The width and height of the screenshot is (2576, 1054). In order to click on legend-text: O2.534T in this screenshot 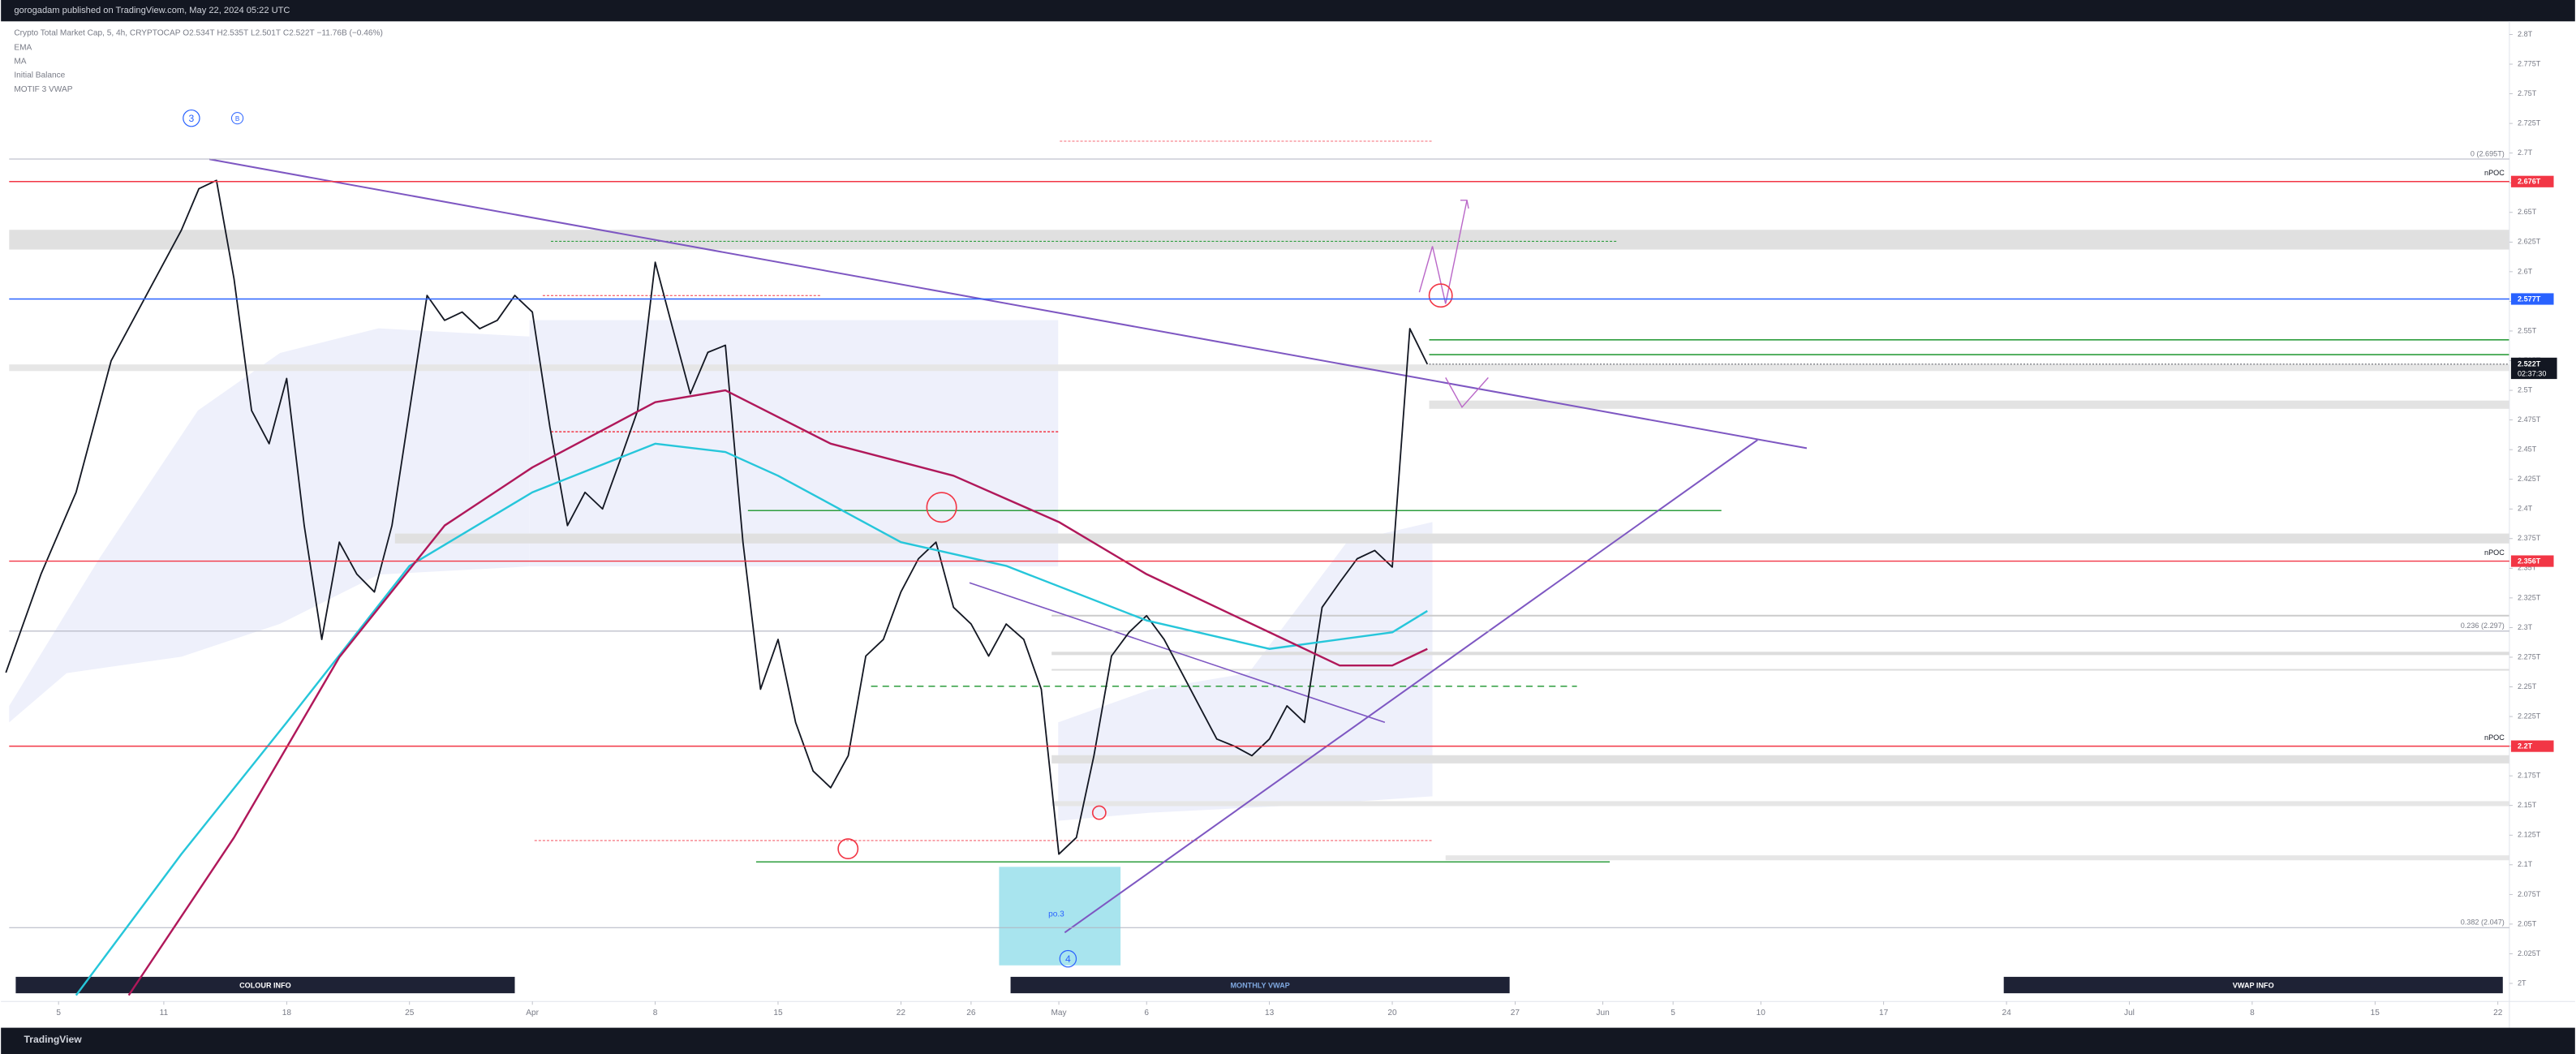, I will do `click(198, 32)`.